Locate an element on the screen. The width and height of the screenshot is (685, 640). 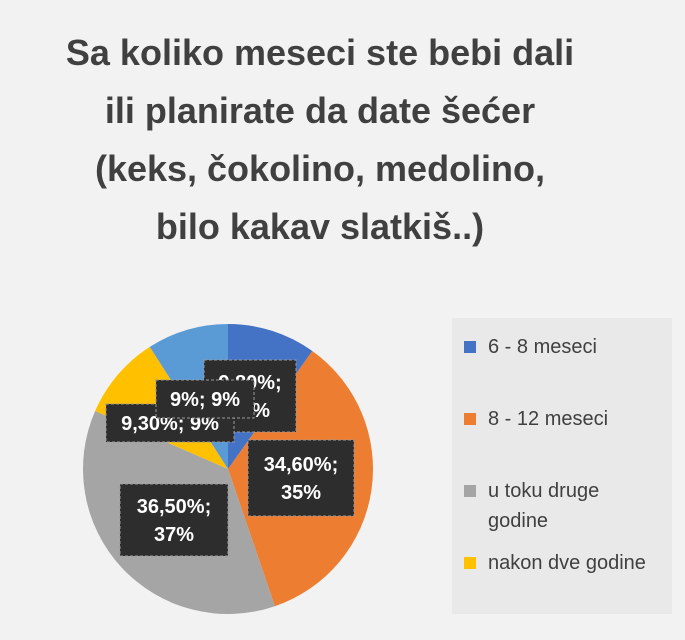
data-label: 34,60%; 35% is located at coordinates (301, 478).